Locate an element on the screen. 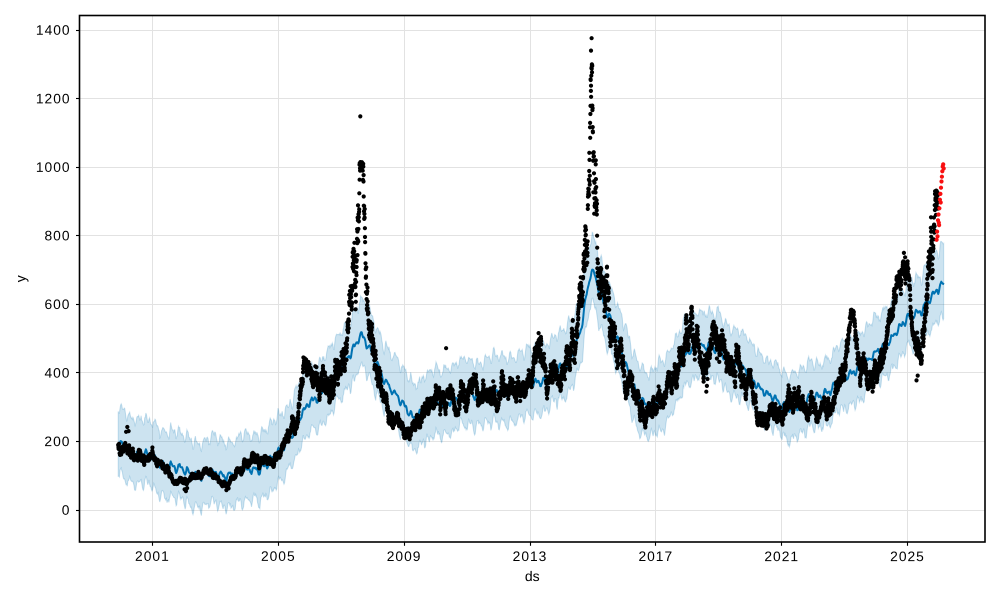  svg-text: y is located at coordinates (21, 278).